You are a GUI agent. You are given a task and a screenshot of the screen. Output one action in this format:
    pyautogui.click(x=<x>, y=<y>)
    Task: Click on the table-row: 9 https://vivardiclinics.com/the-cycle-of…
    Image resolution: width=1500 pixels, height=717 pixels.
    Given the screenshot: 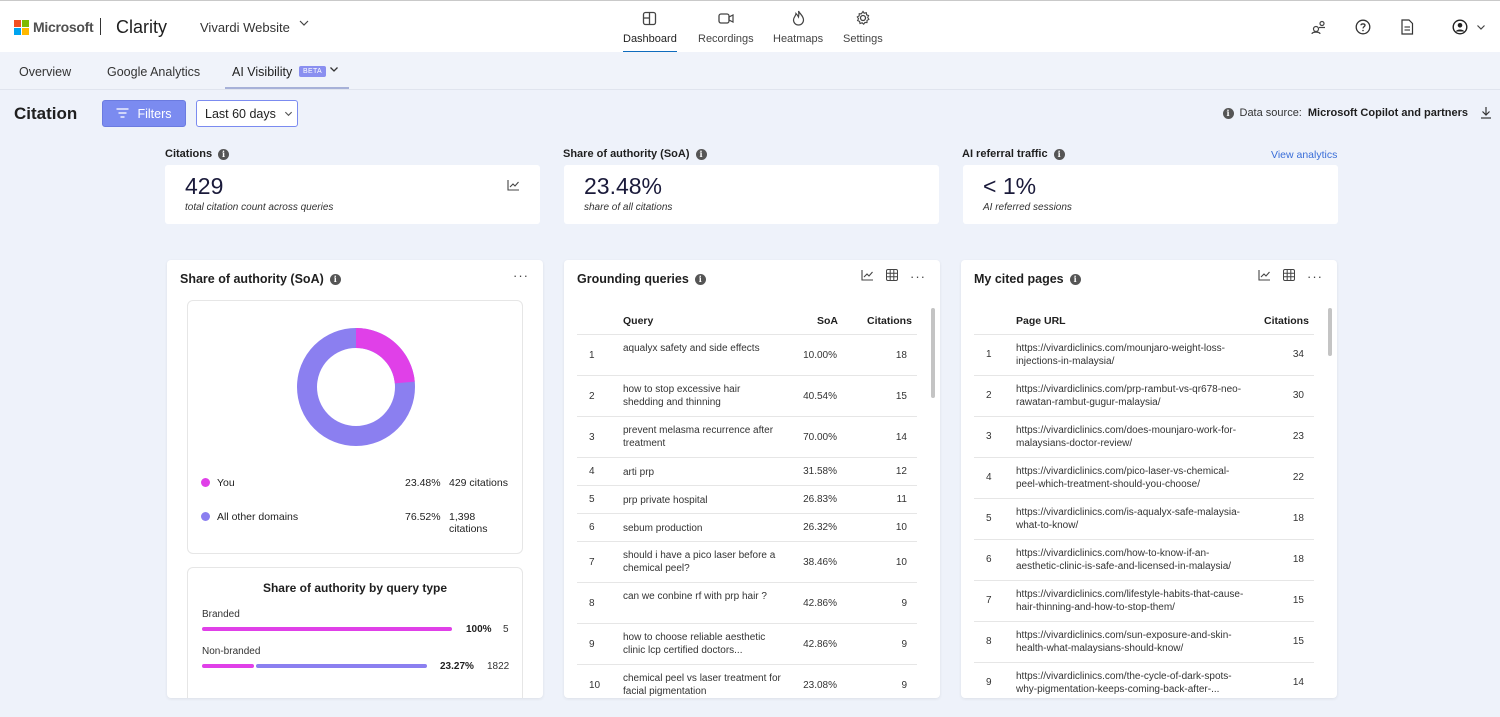 What is the action you would take?
    pyautogui.click(x=1144, y=680)
    